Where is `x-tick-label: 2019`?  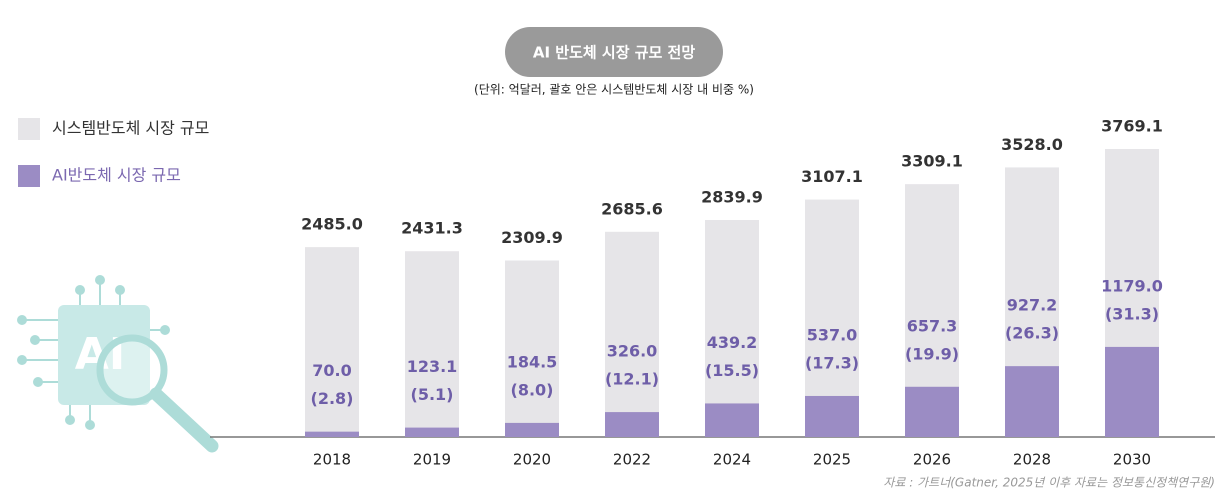 x-tick-label: 2019 is located at coordinates (432, 460).